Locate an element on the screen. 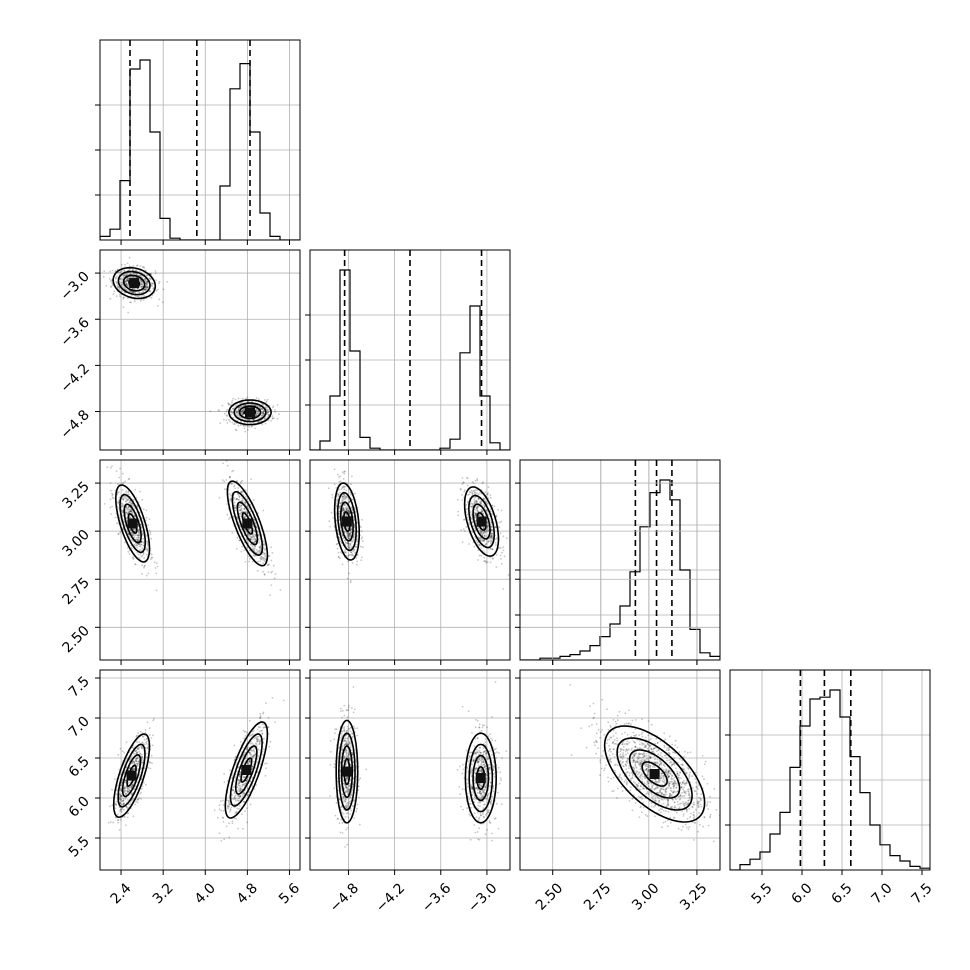 The image size is (970, 970). y-tick-label: −4.2 is located at coordinates (74, 378).